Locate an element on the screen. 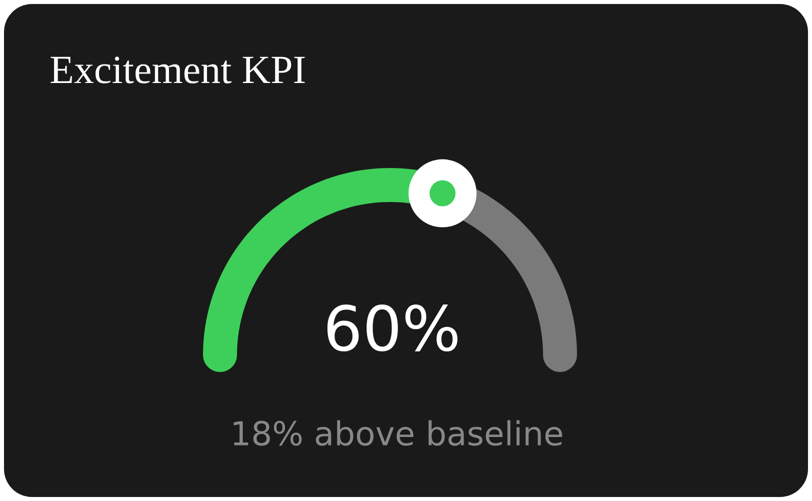  data-label: 60% is located at coordinates (392, 328).